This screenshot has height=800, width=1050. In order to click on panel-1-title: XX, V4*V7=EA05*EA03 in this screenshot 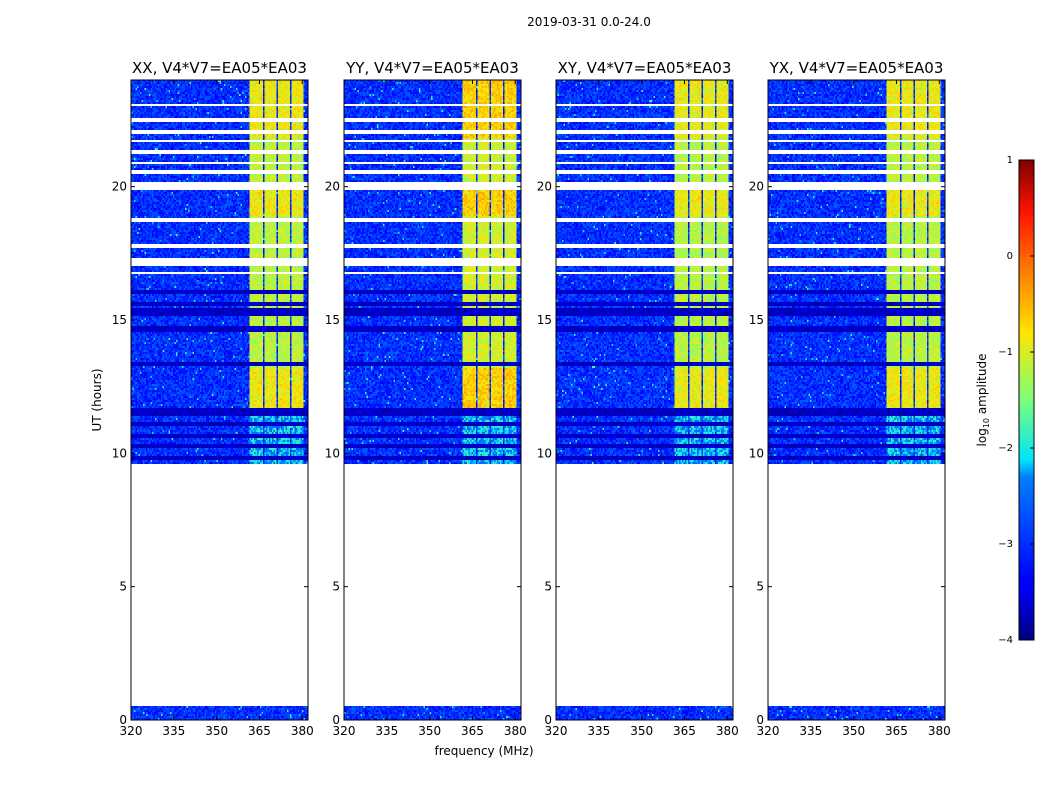, I will do `click(219, 68)`.